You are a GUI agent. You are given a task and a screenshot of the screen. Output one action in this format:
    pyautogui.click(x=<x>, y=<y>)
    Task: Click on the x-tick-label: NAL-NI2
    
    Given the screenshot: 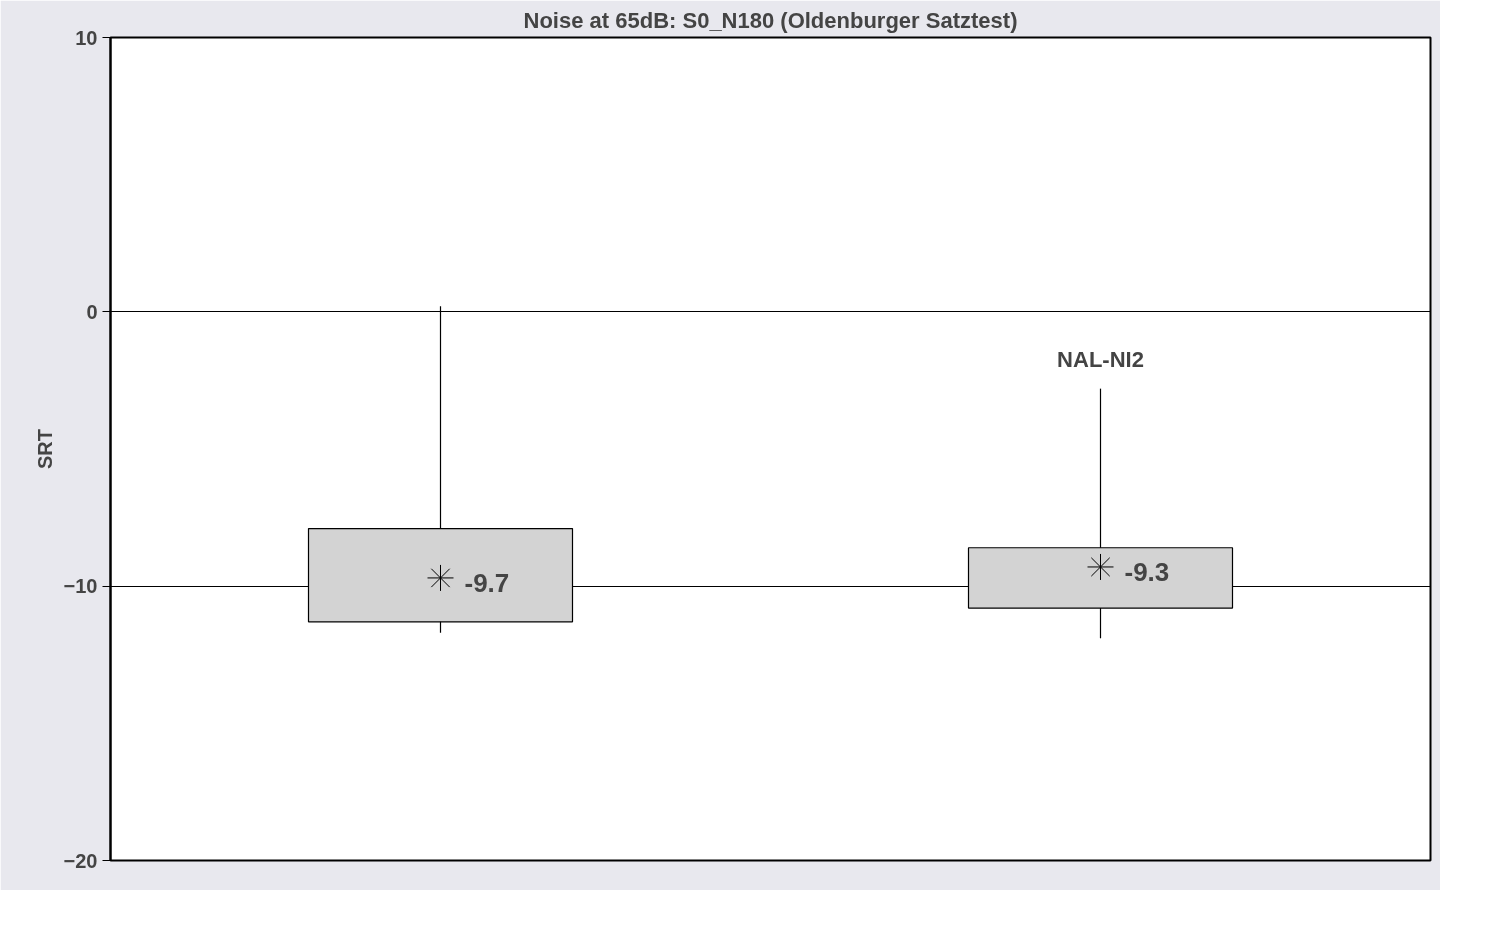 What is the action you would take?
    pyautogui.click(x=1100, y=359)
    